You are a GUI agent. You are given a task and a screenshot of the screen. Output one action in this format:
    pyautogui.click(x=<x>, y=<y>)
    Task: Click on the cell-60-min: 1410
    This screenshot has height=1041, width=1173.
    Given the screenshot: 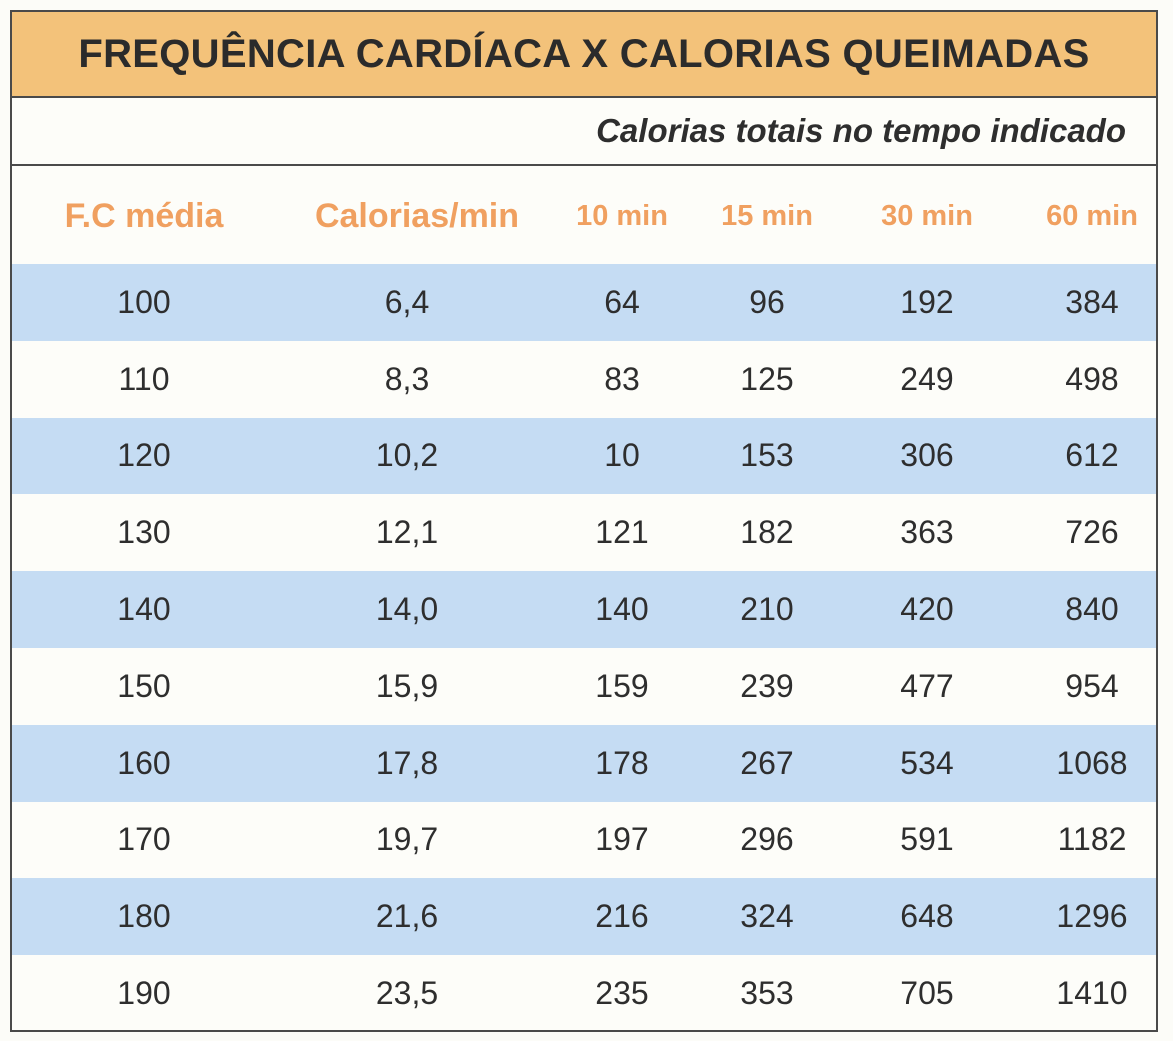 What is the action you would take?
    pyautogui.click(x=1092, y=993)
    